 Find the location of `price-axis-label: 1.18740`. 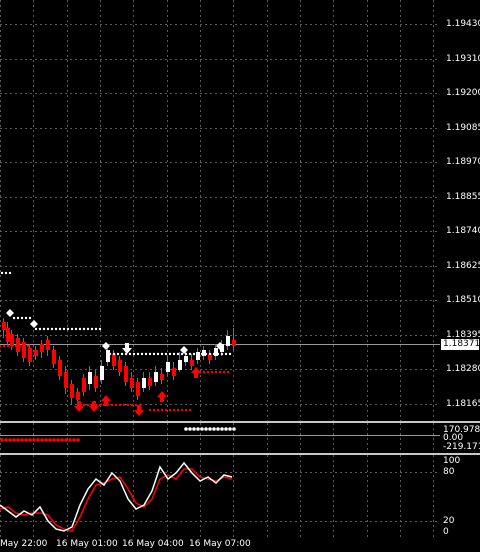

price-axis-label: 1.18740 is located at coordinates (463, 231).